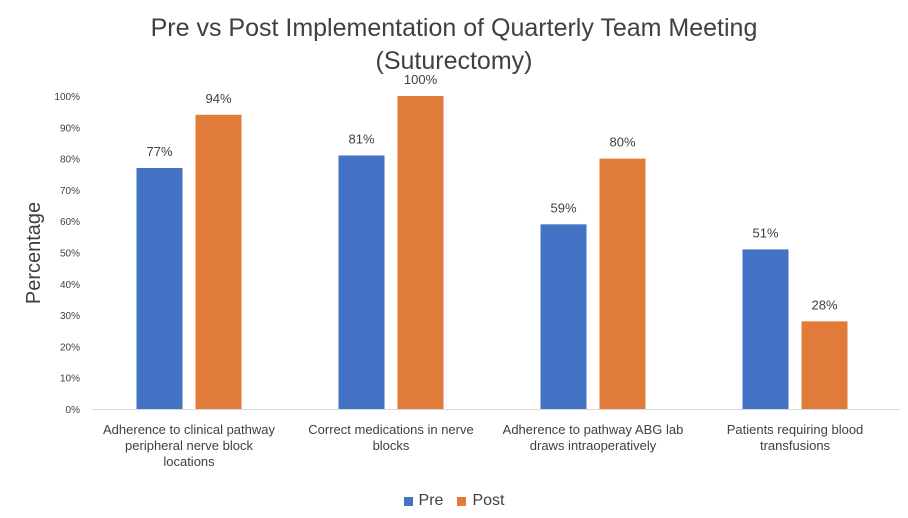 This screenshot has height=518, width=908. I want to click on data-label-pre: 81%, so click(361, 138).